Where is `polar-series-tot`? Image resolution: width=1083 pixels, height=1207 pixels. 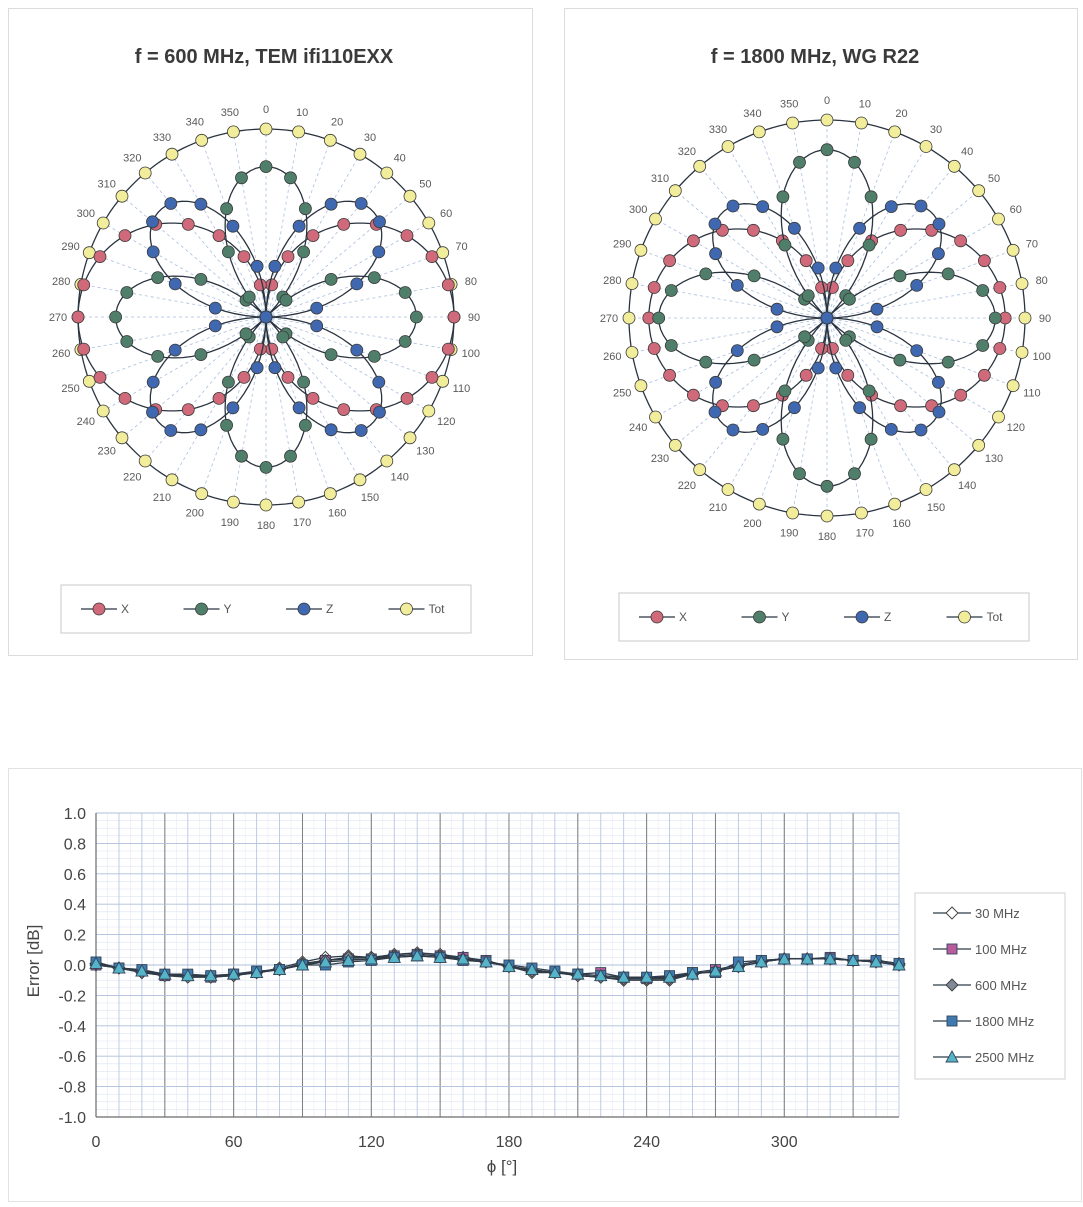 polar-series-tot is located at coordinates (266, 317).